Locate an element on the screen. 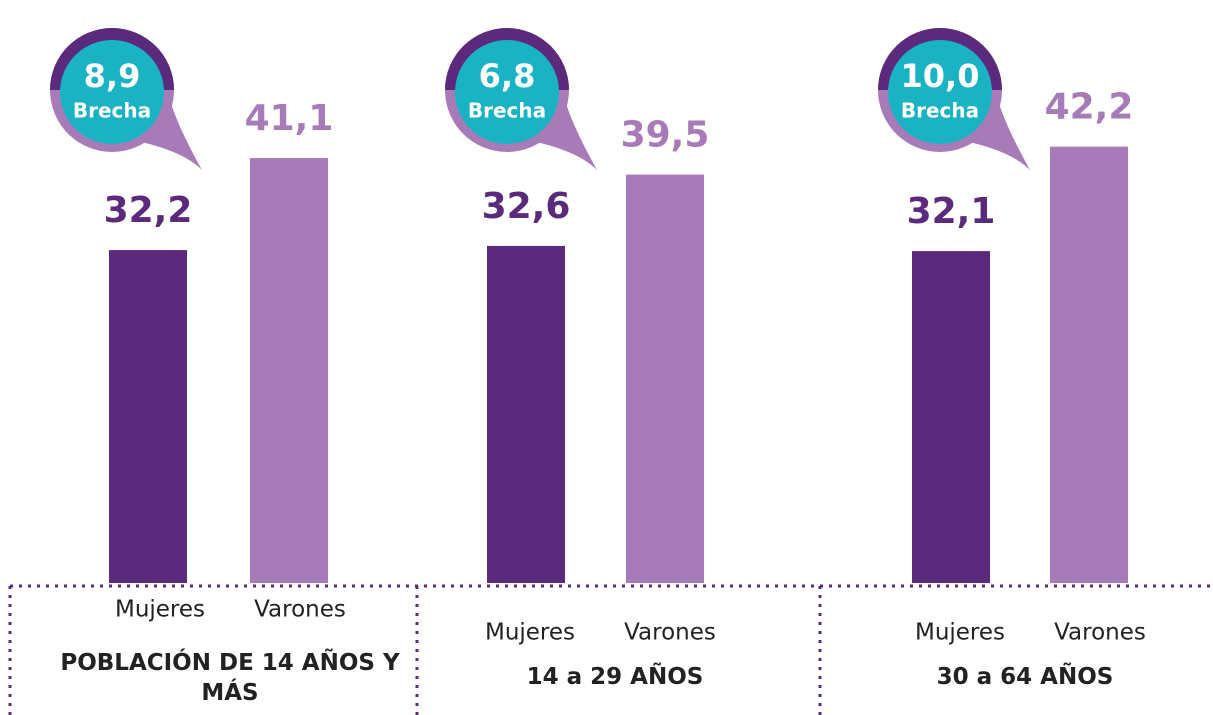  category-label: 14 a 29 AÑOS is located at coordinates (615, 677).